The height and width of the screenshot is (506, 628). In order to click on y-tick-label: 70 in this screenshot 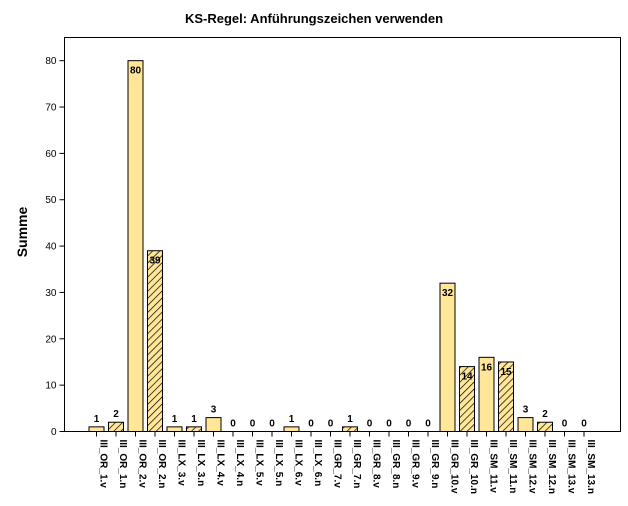, I will do `click(51, 108)`.